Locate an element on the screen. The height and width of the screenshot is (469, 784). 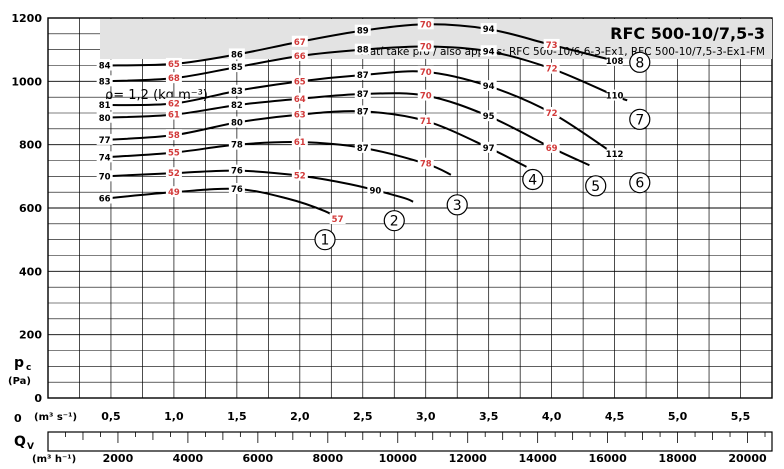
curve-label: 64 is located at coordinates (300, 100).